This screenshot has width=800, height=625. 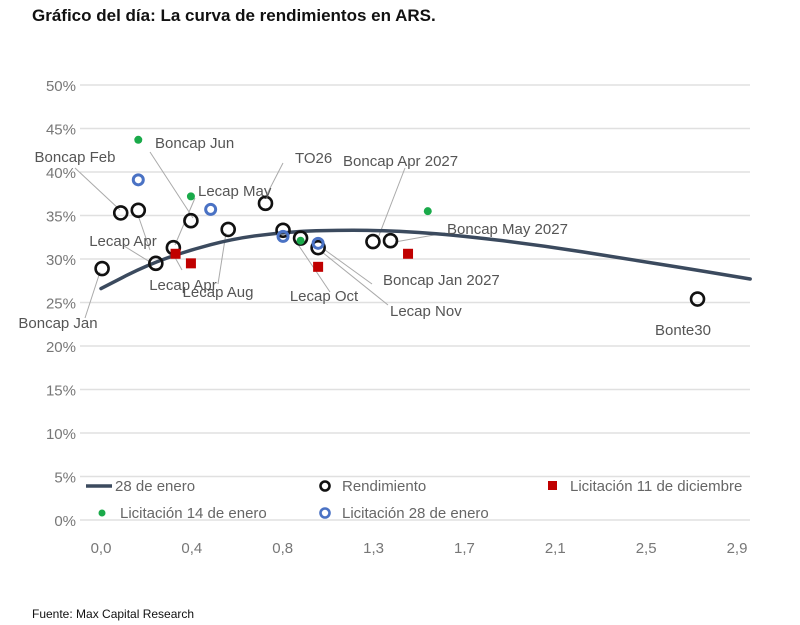 I want to click on annotation-label: Boncap May 2027, so click(x=507, y=229).